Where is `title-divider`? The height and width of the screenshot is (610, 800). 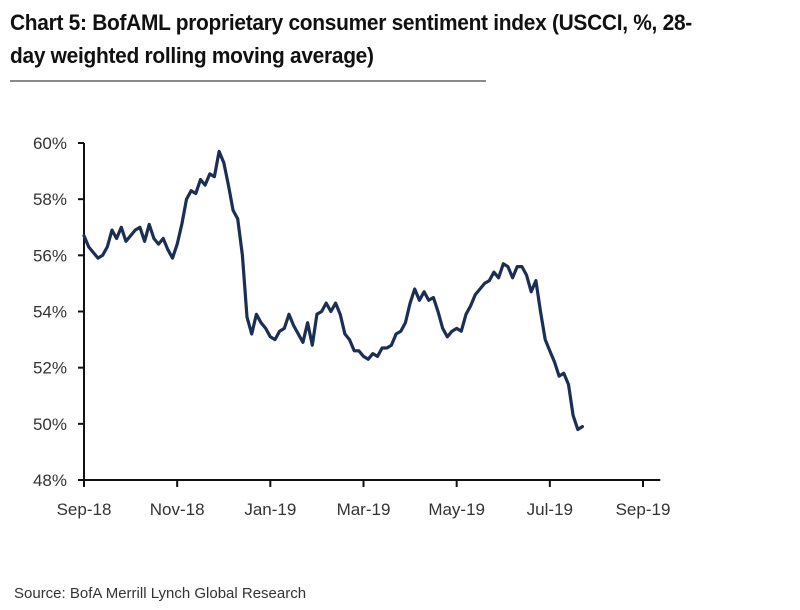 title-divider is located at coordinates (248, 81).